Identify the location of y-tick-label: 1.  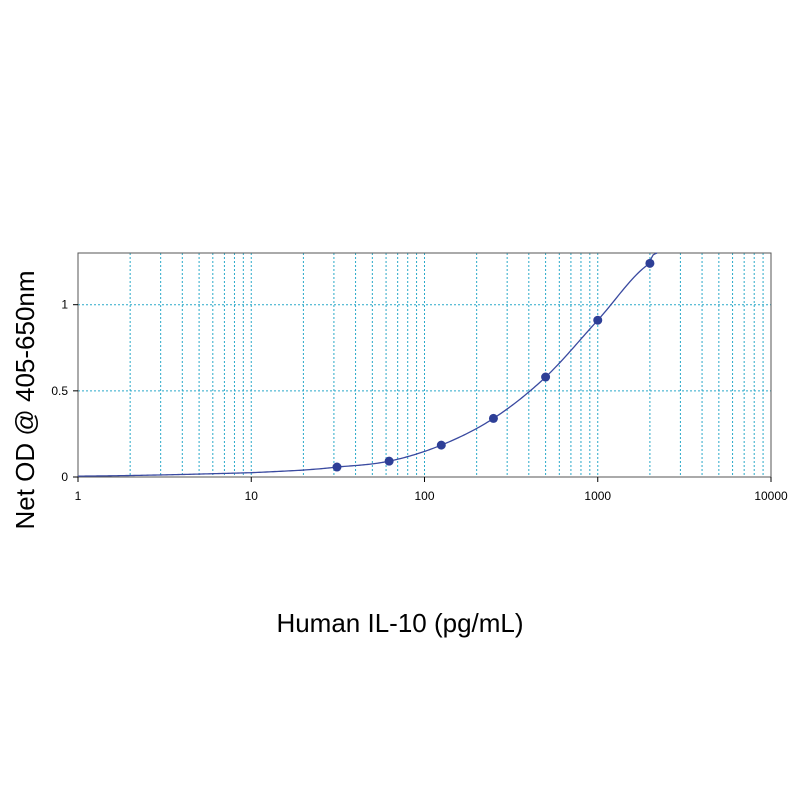
(64, 305).